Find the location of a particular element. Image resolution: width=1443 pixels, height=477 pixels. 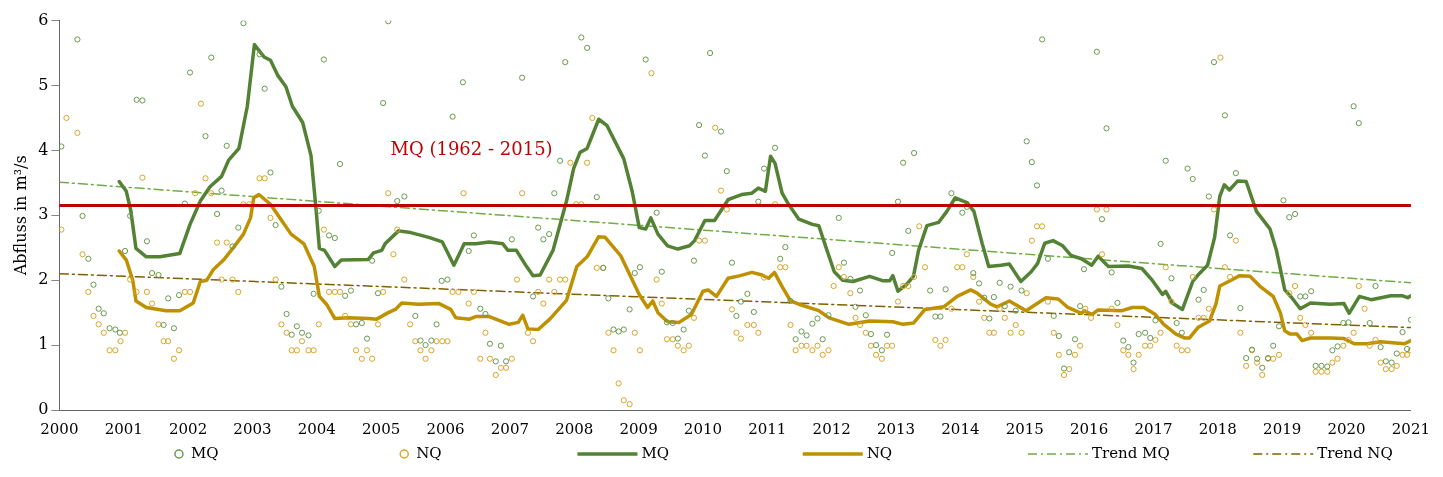

x-tick-label: 2009 is located at coordinates (638, 428).